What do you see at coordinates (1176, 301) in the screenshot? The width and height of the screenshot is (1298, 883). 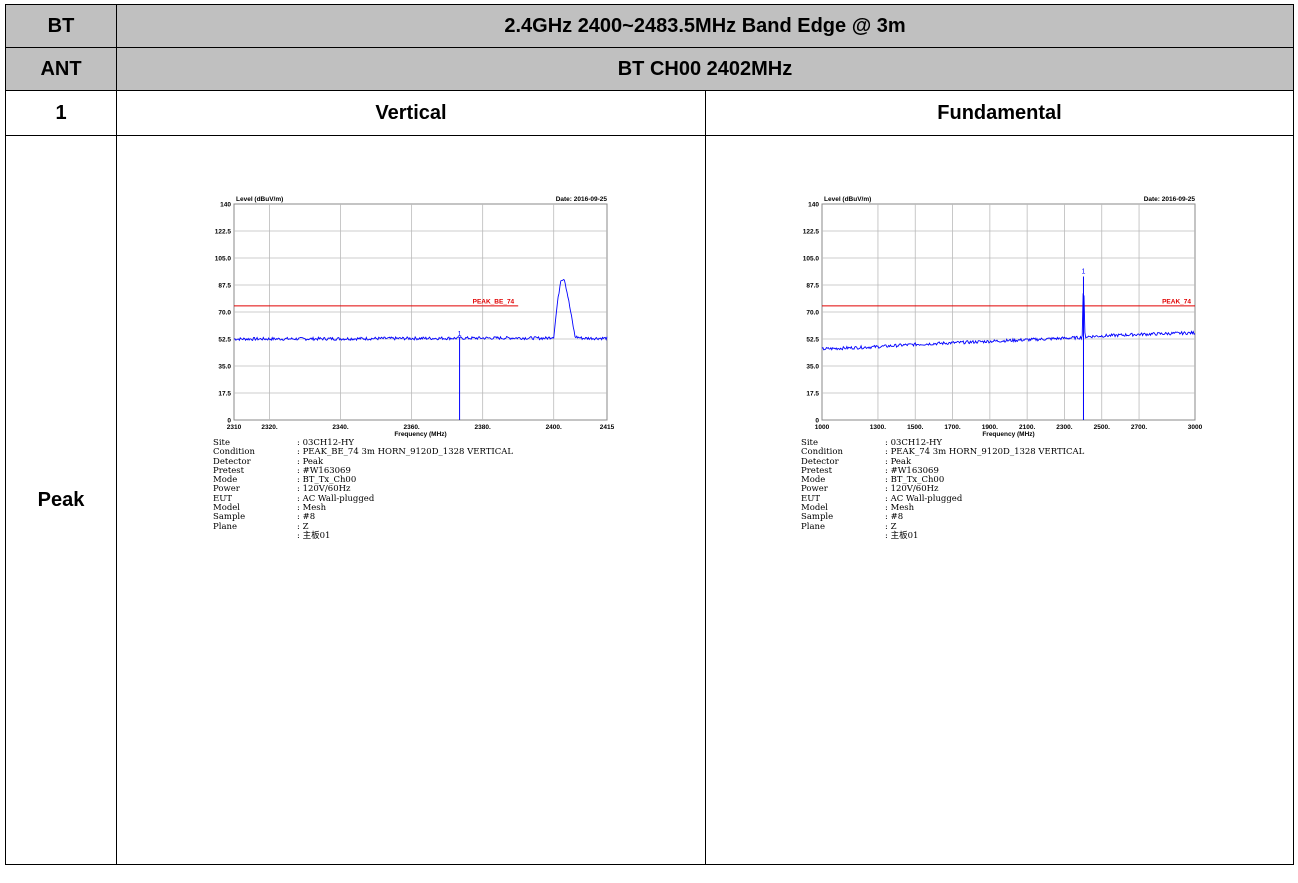 I see `limit-line-label: PEAK_74` at bounding box center [1176, 301].